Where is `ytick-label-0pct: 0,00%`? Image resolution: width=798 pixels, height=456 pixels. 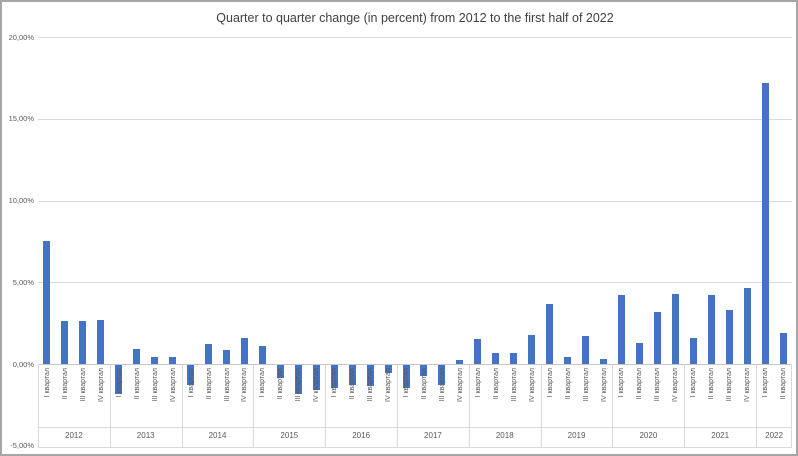 ytick-label-0pct: 0,00% is located at coordinates (23, 364).